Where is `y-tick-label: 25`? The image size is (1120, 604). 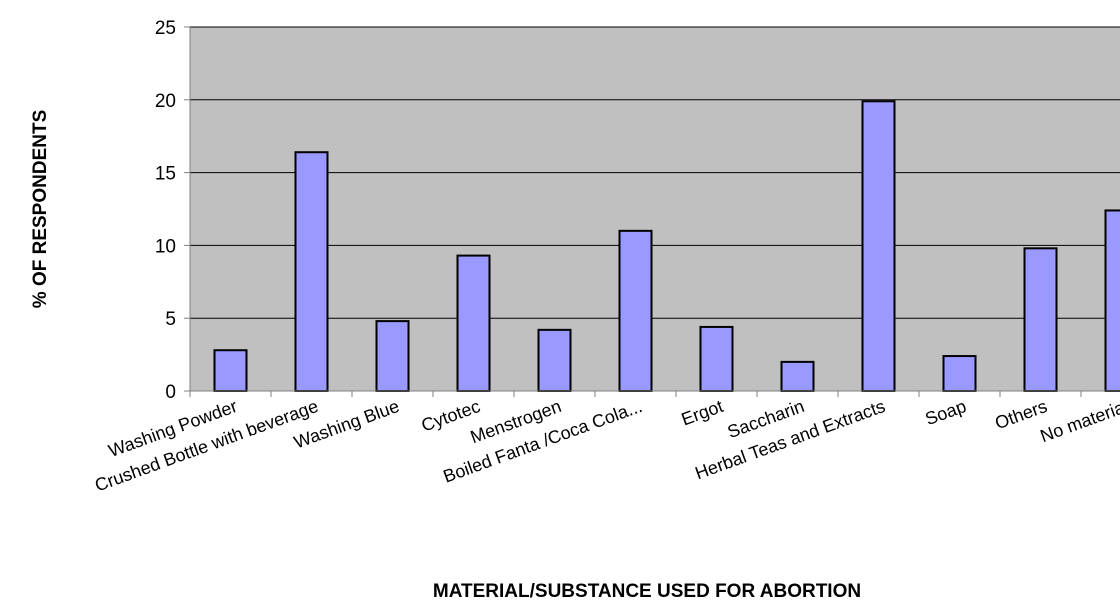
y-tick-label: 25 is located at coordinates (165, 28).